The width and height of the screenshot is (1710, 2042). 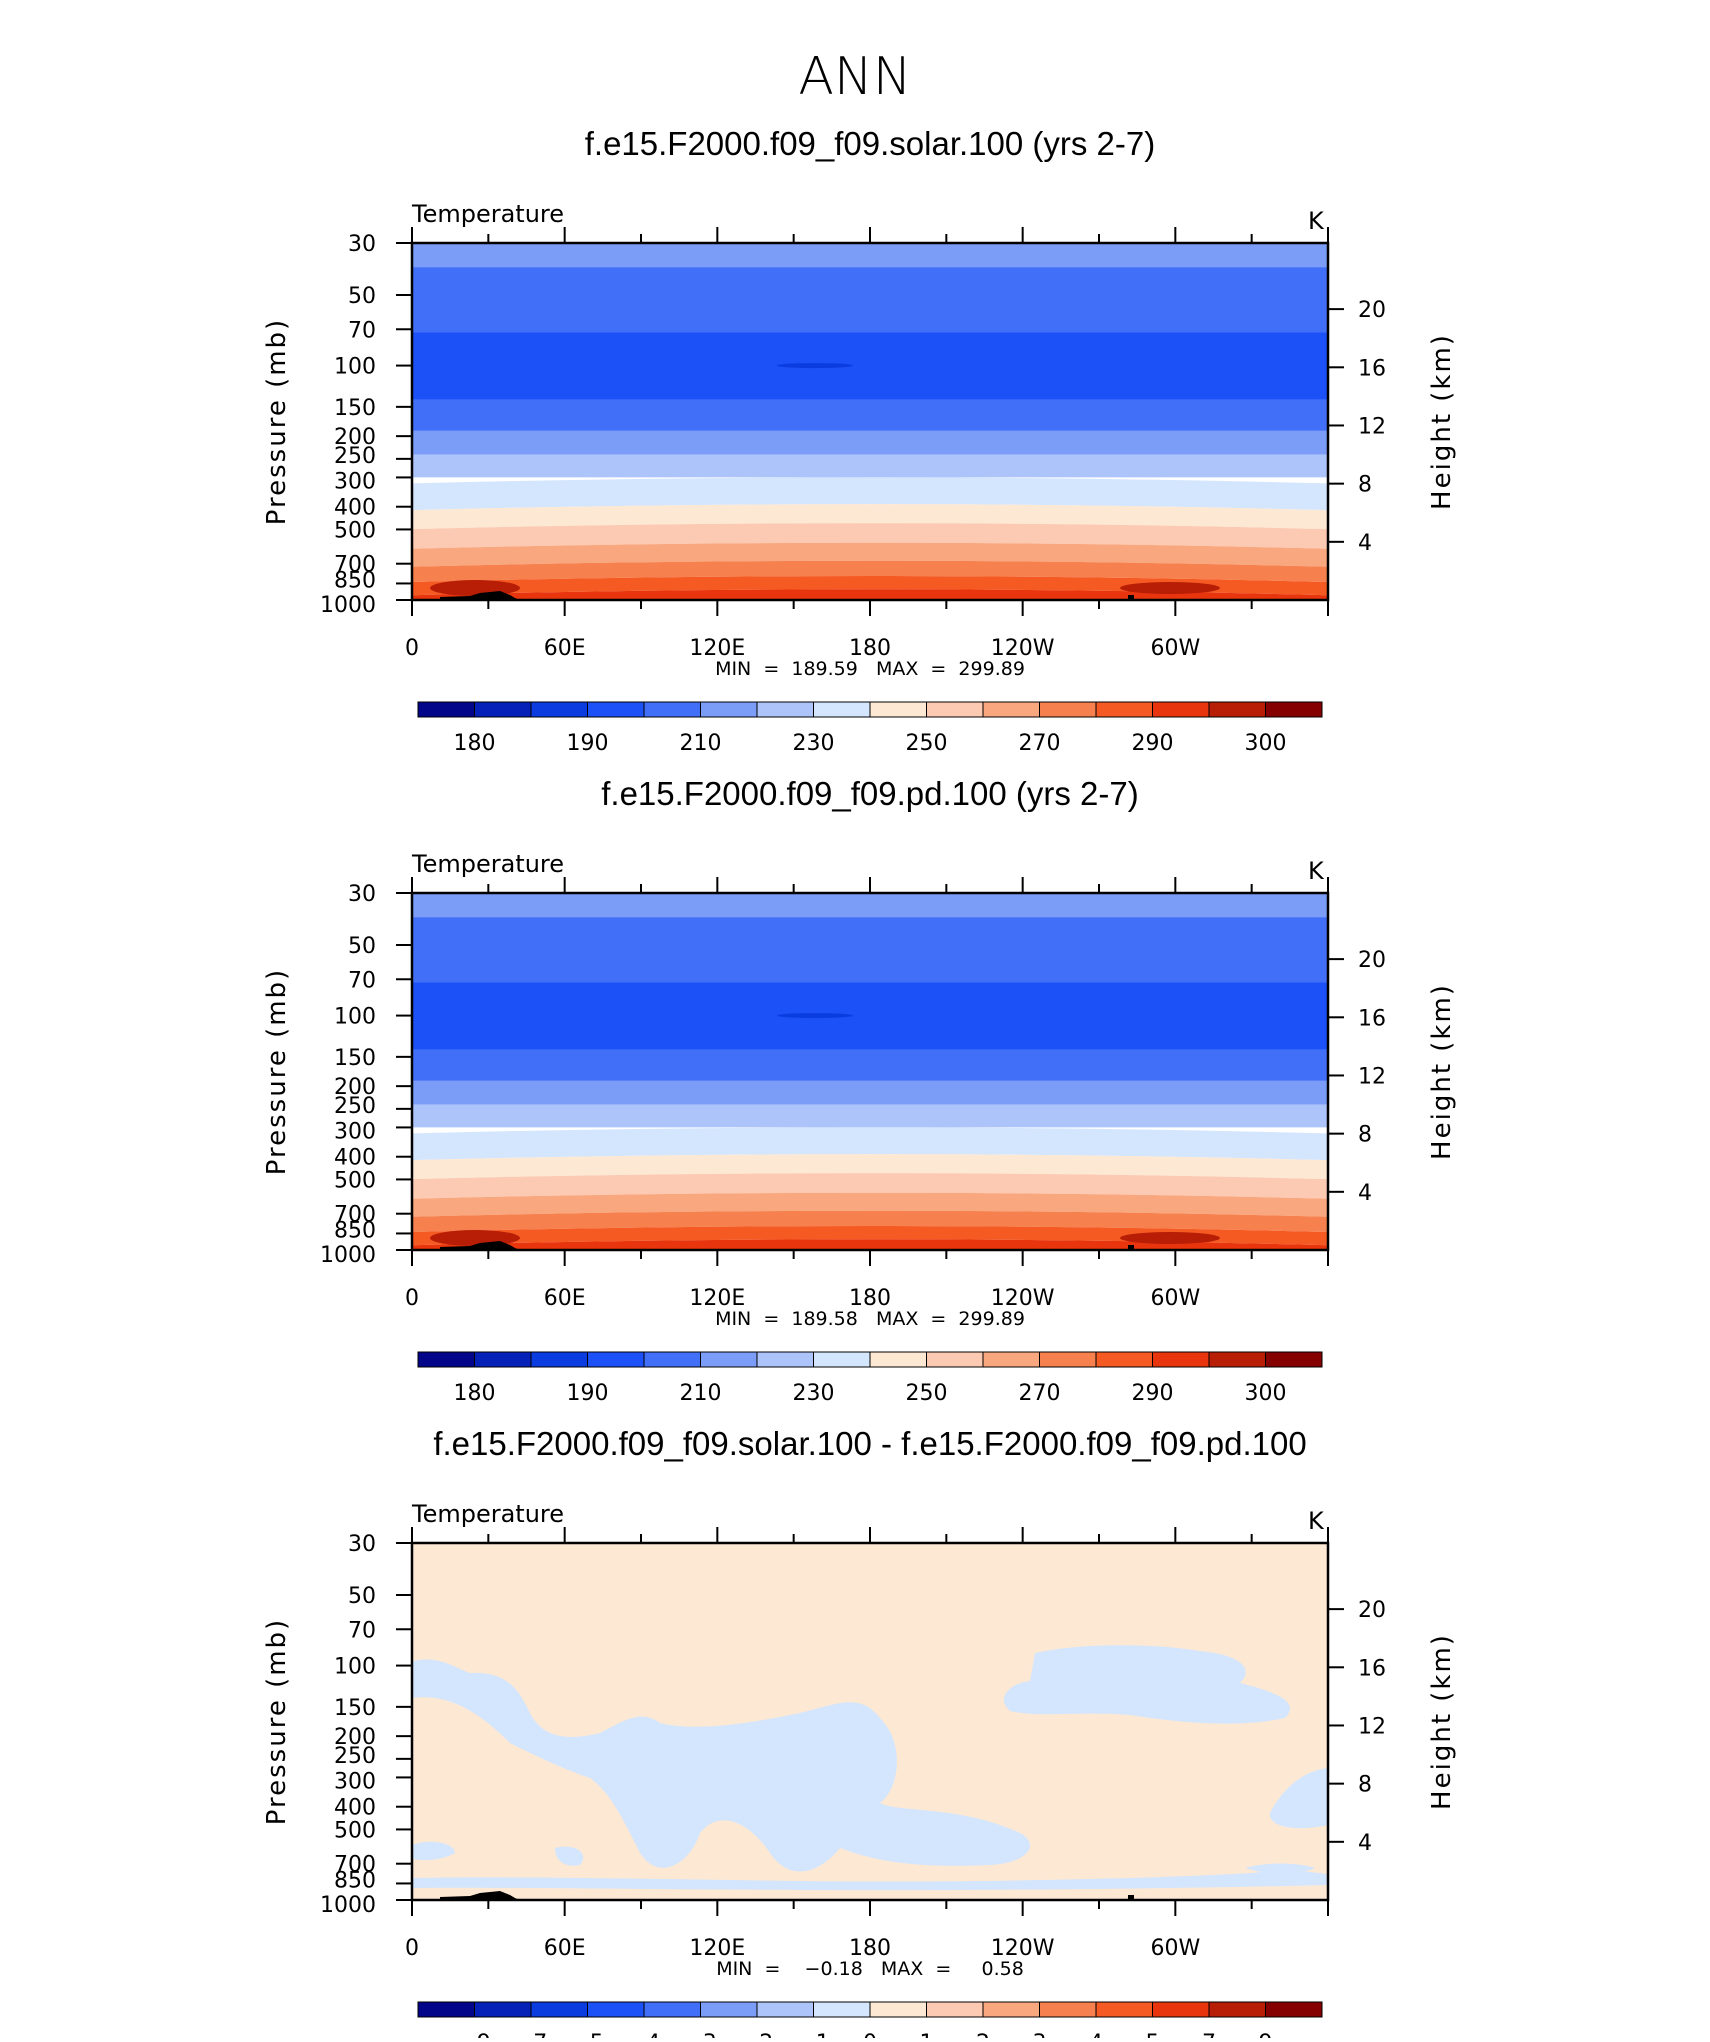 I want to click on colorbar-label: 0, so click(x=870, y=2034).